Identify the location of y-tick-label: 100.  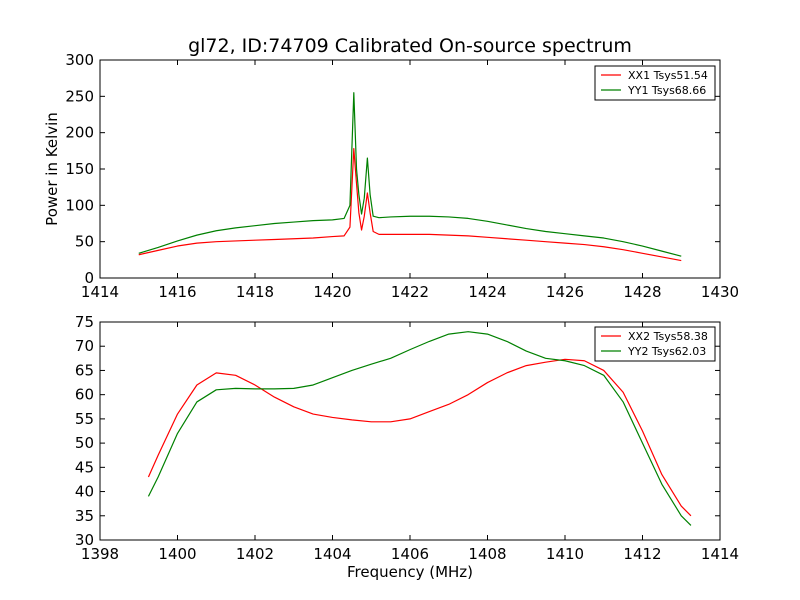
(79, 205).